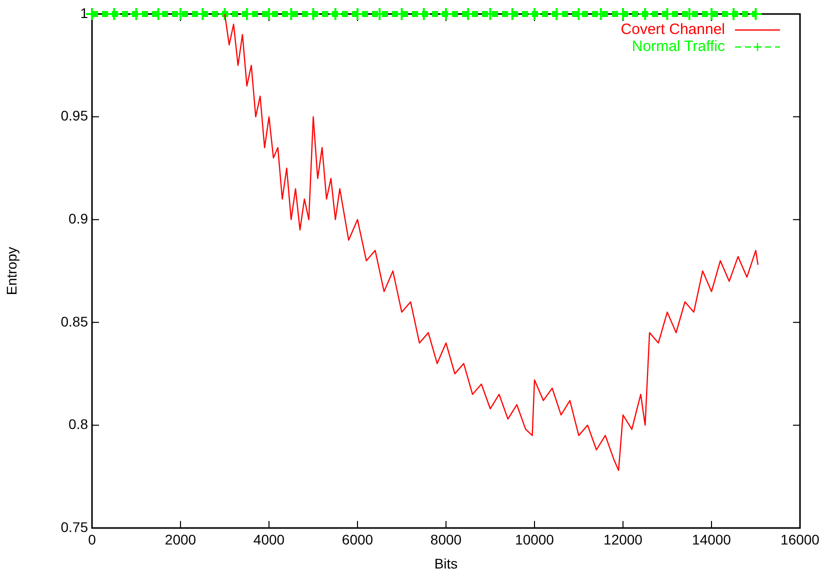  What do you see at coordinates (534, 539) in the screenshot?
I see `x-tick-label: 10000` at bounding box center [534, 539].